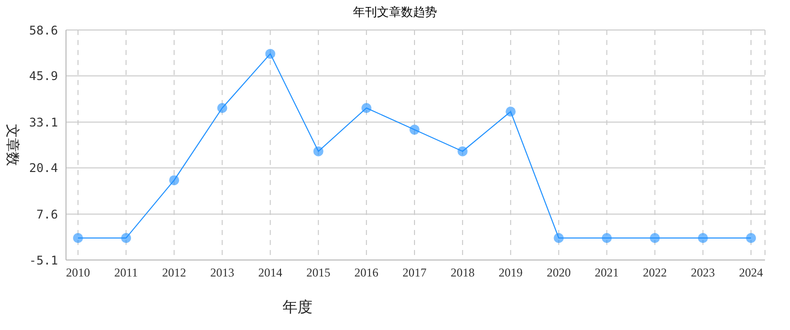 This screenshot has width=790, height=330. I want to click on y-tick-label: 33.1, so click(43, 122).